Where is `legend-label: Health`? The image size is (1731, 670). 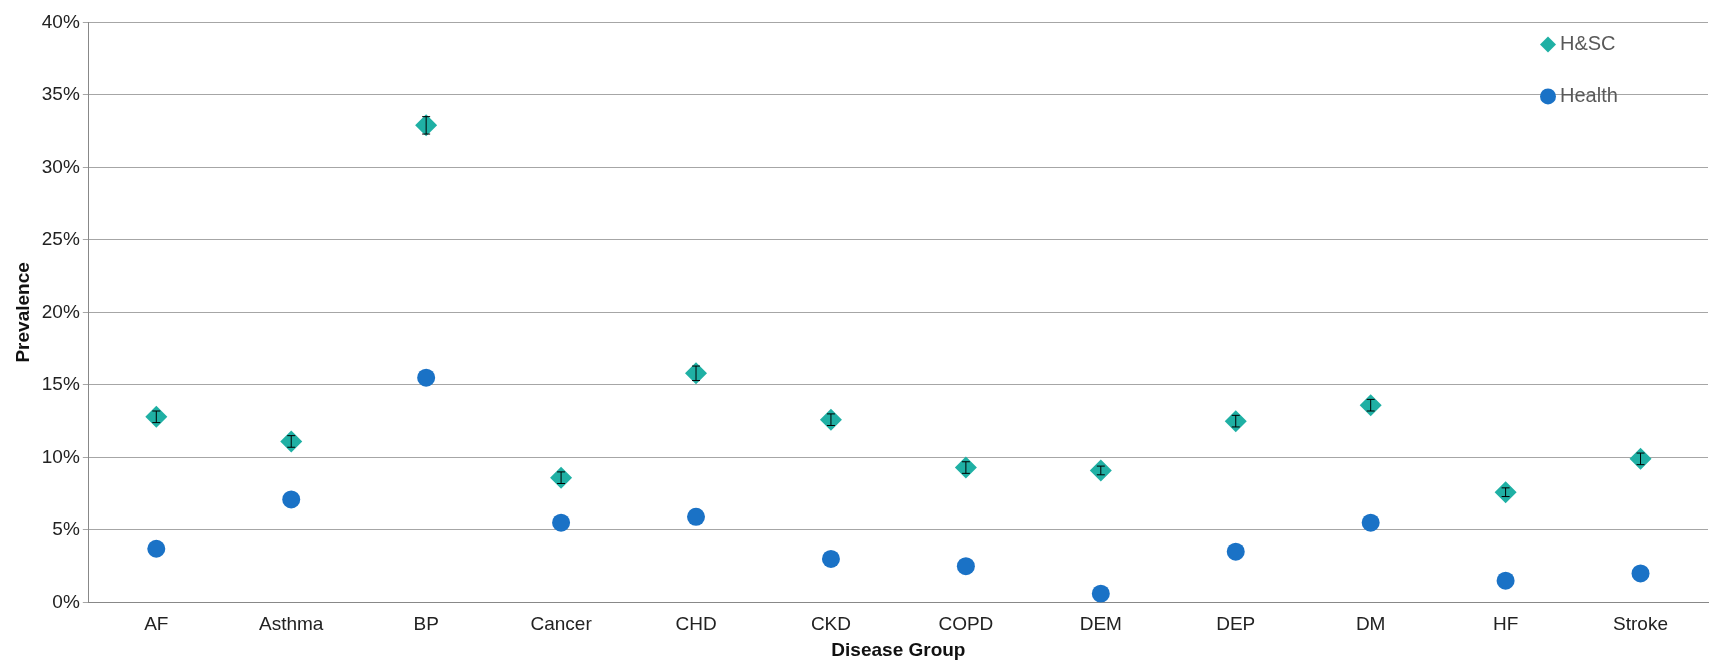
legend-label: Health is located at coordinates (1589, 94).